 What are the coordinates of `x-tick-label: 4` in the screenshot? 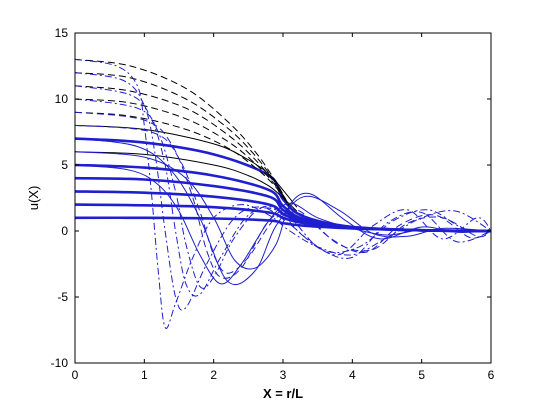 It's located at (352, 375).